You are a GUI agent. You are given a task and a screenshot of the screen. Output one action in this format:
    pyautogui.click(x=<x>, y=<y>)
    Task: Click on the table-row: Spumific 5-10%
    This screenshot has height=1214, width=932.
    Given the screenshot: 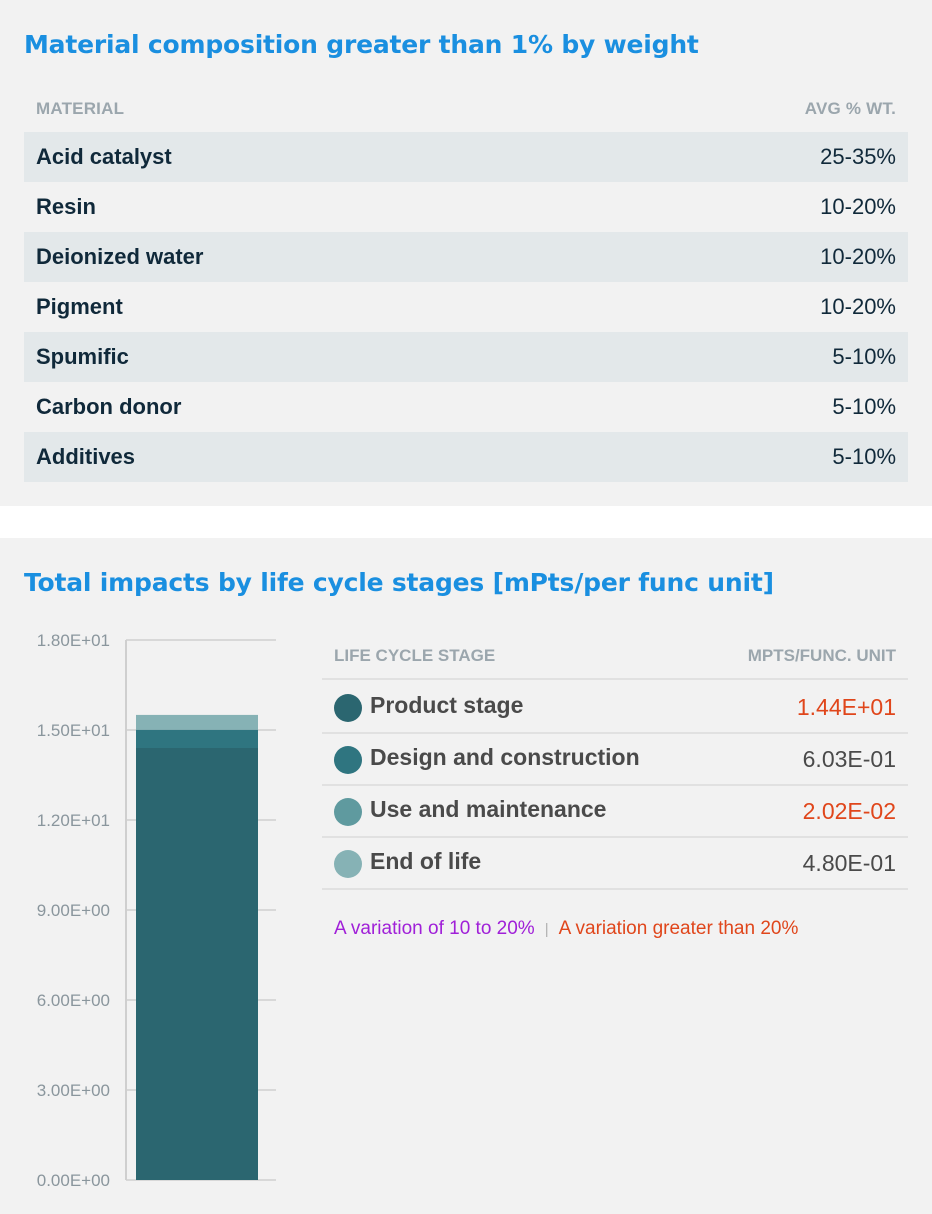 What is the action you would take?
    pyautogui.click(x=466, y=357)
    